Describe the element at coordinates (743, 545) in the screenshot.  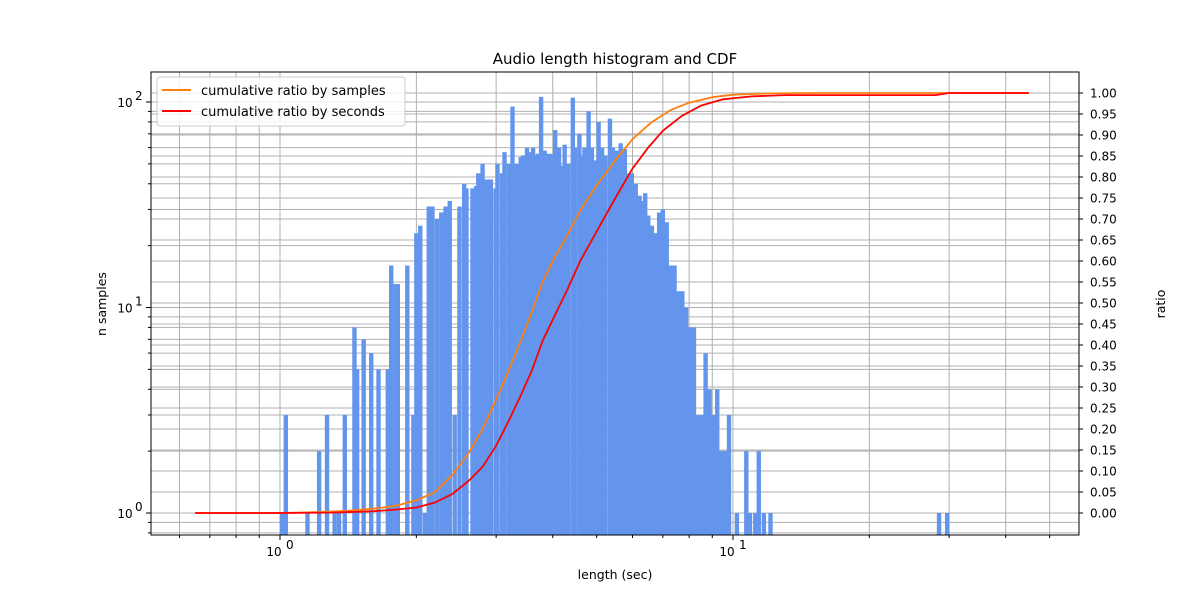
I see `x-tick-exponent: 1` at that location.